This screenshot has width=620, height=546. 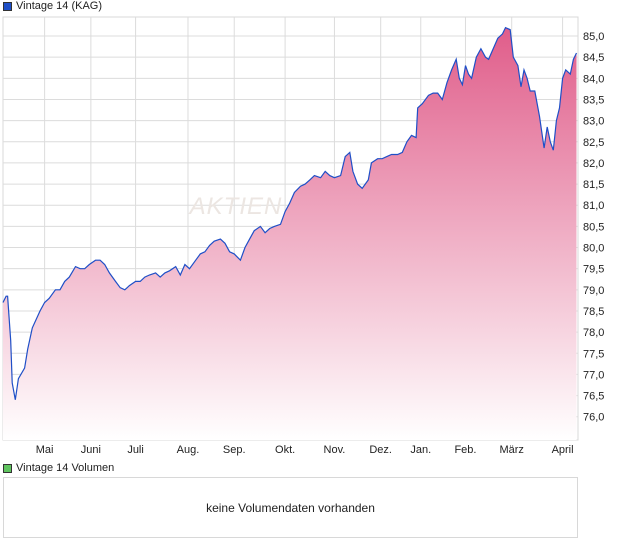 What do you see at coordinates (563, 450) in the screenshot?
I see `x-tick-label: April` at bounding box center [563, 450].